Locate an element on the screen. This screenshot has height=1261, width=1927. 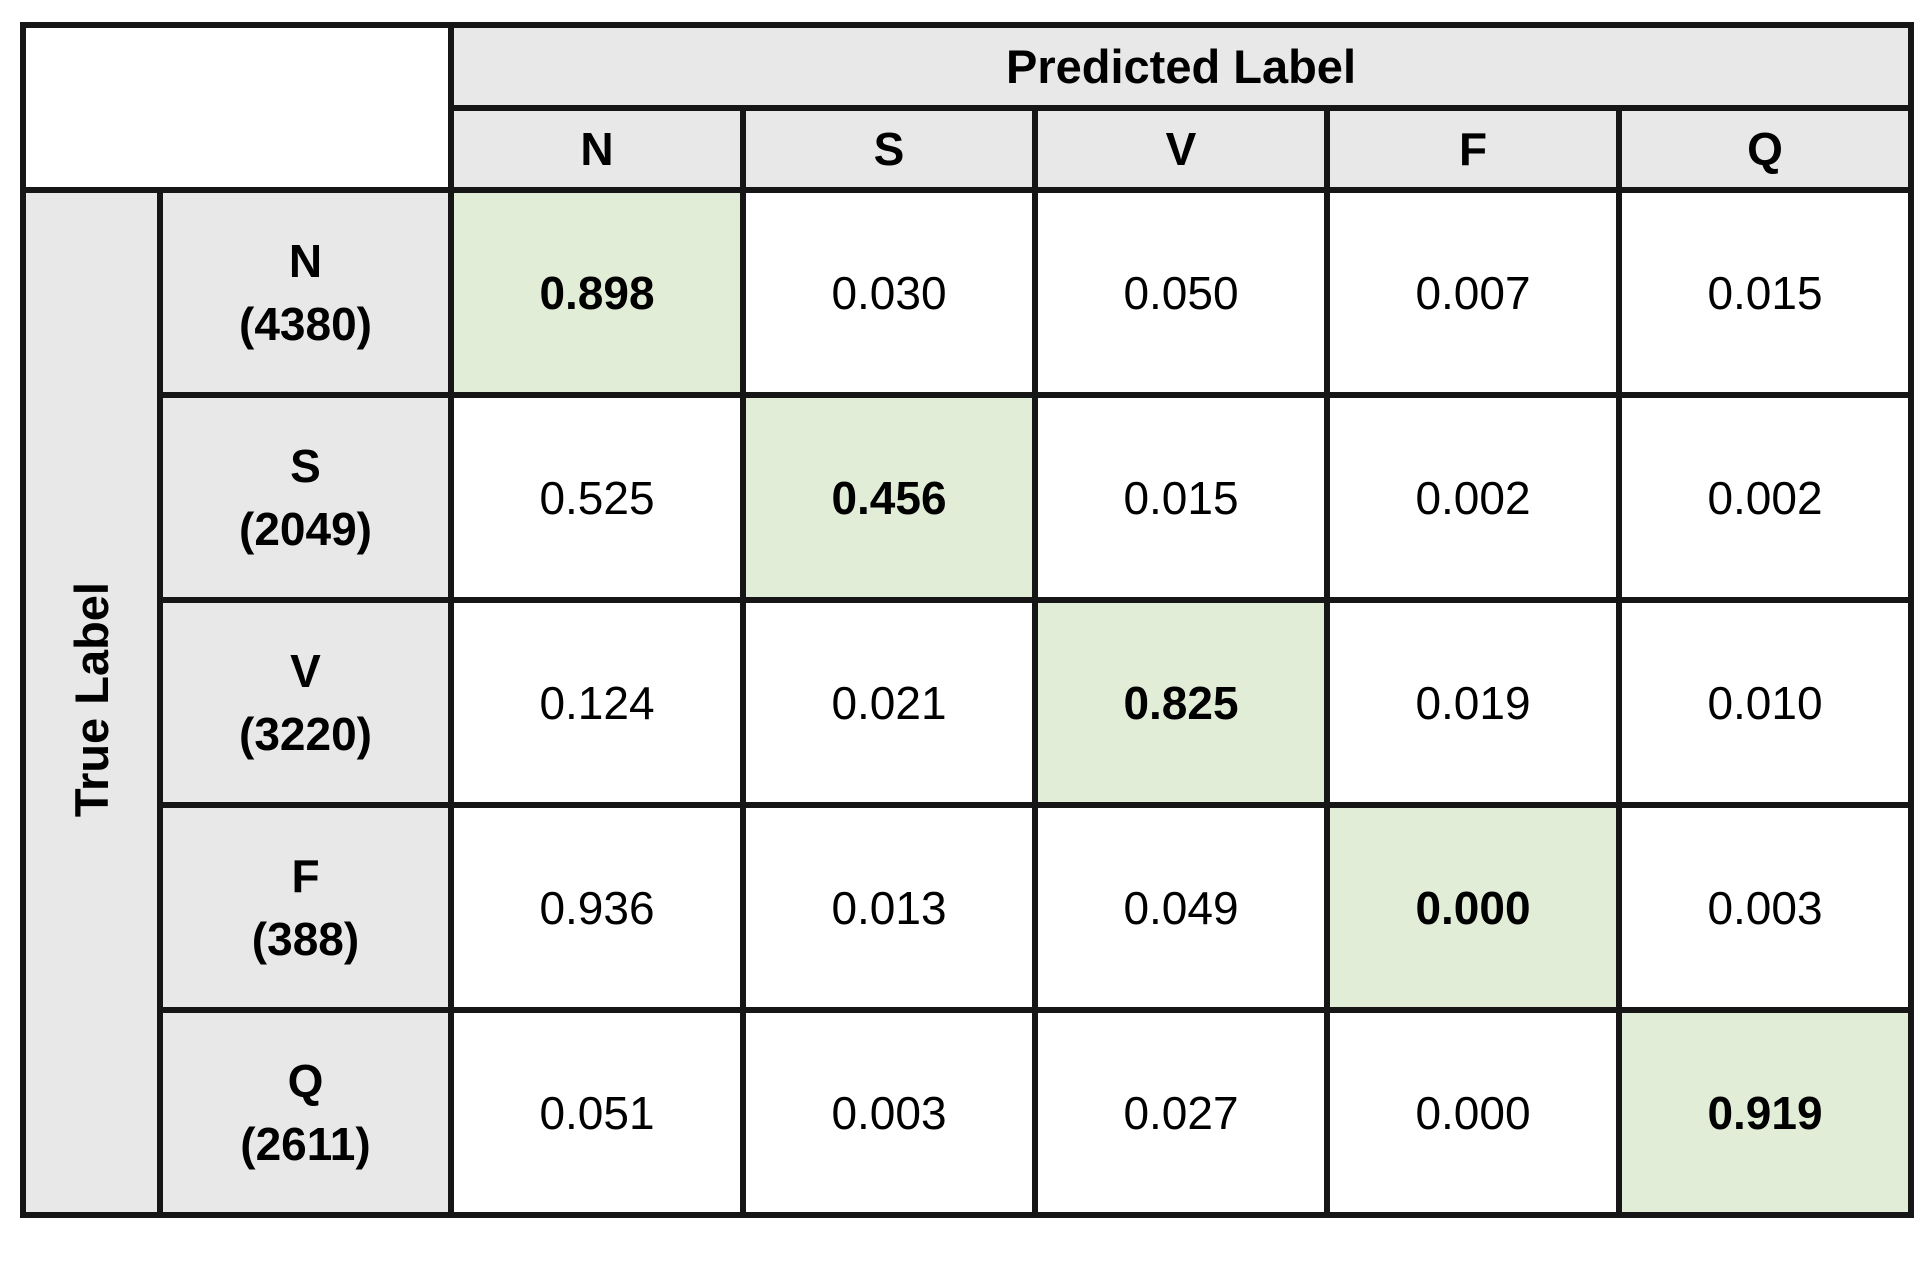
cell-f-s: 0.013 is located at coordinates (889, 907).